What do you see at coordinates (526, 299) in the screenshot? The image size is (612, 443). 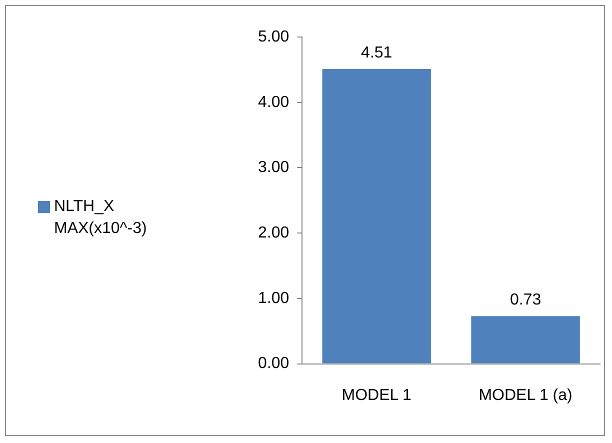 I see `data-label: 0.73` at bounding box center [526, 299].